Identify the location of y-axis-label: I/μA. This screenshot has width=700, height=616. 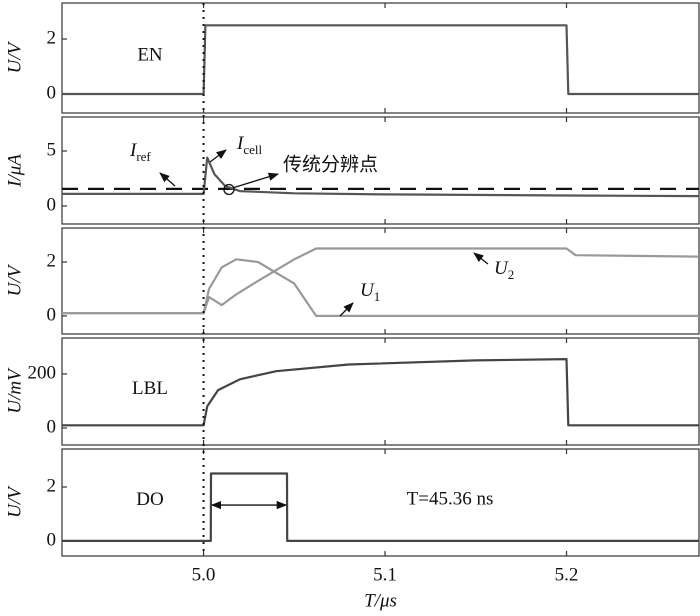
(14, 171).